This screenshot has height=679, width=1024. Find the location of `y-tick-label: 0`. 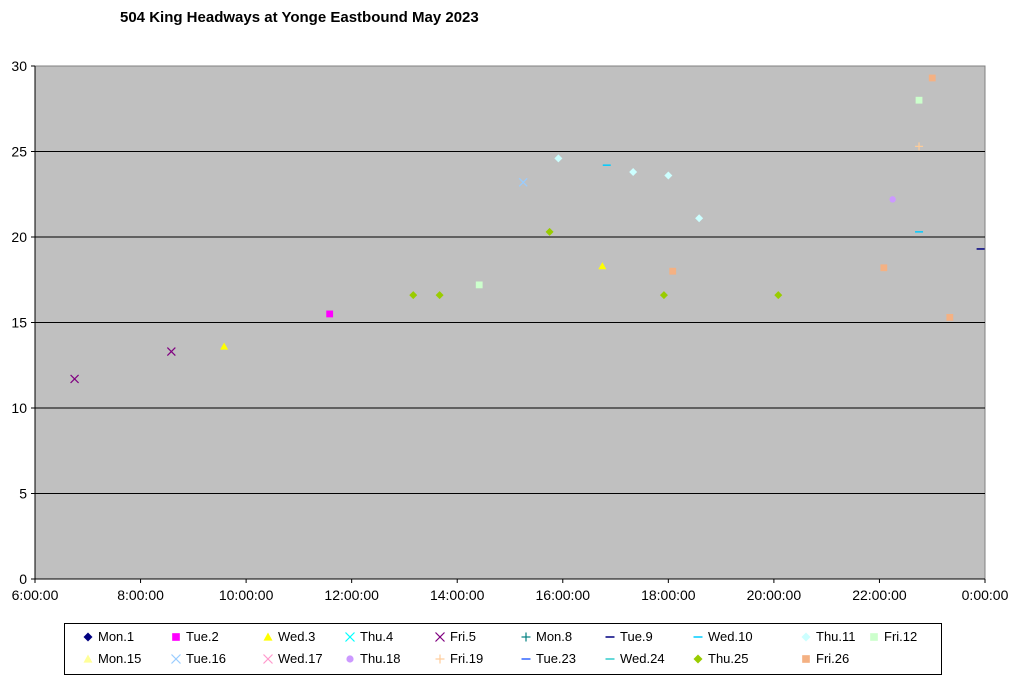

y-tick-label: 0 is located at coordinates (23, 579).